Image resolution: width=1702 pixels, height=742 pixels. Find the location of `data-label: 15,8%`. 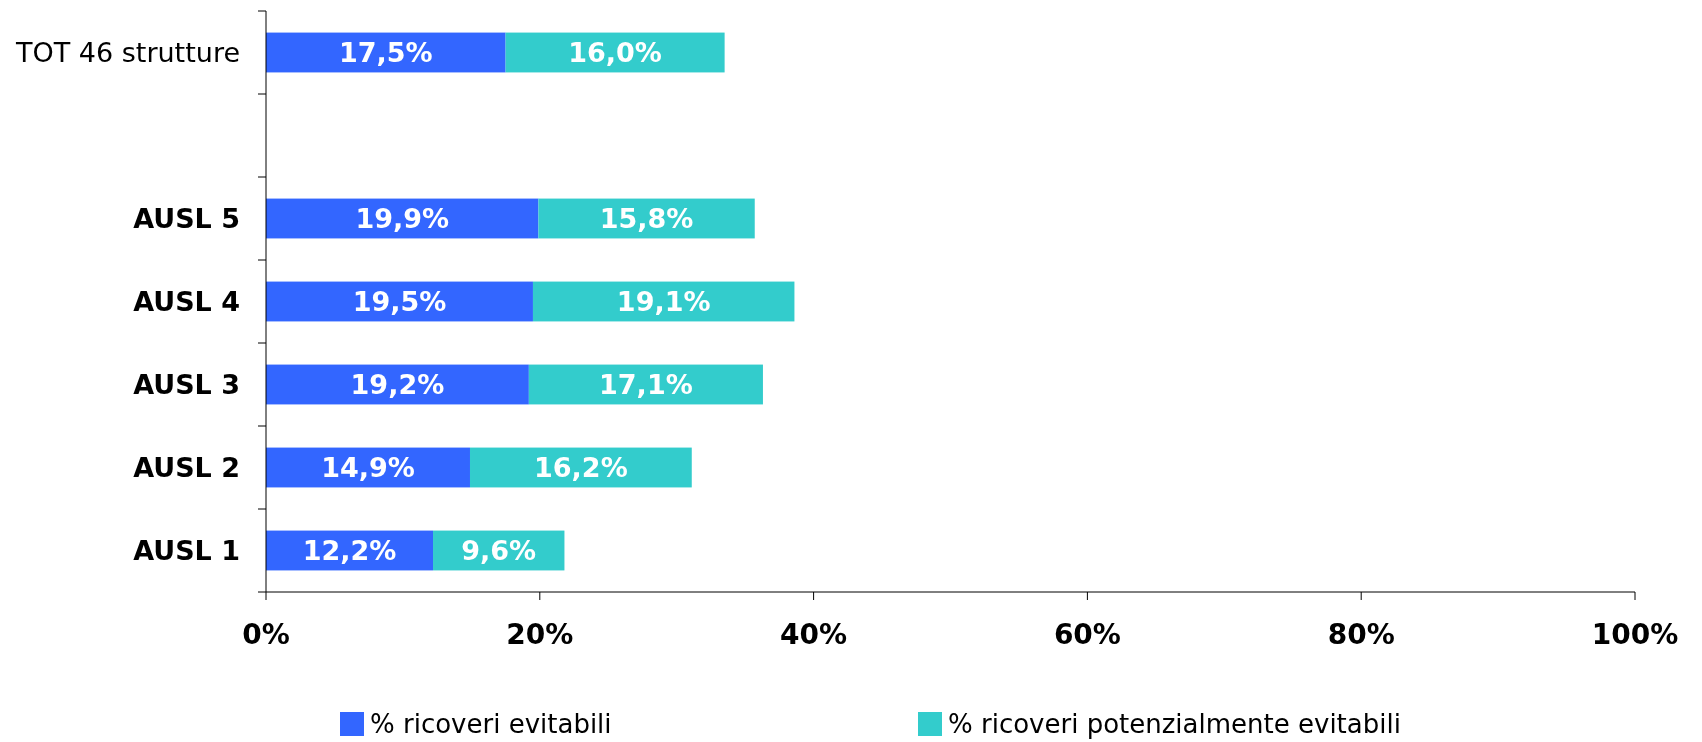

data-label: 15,8% is located at coordinates (646, 219).